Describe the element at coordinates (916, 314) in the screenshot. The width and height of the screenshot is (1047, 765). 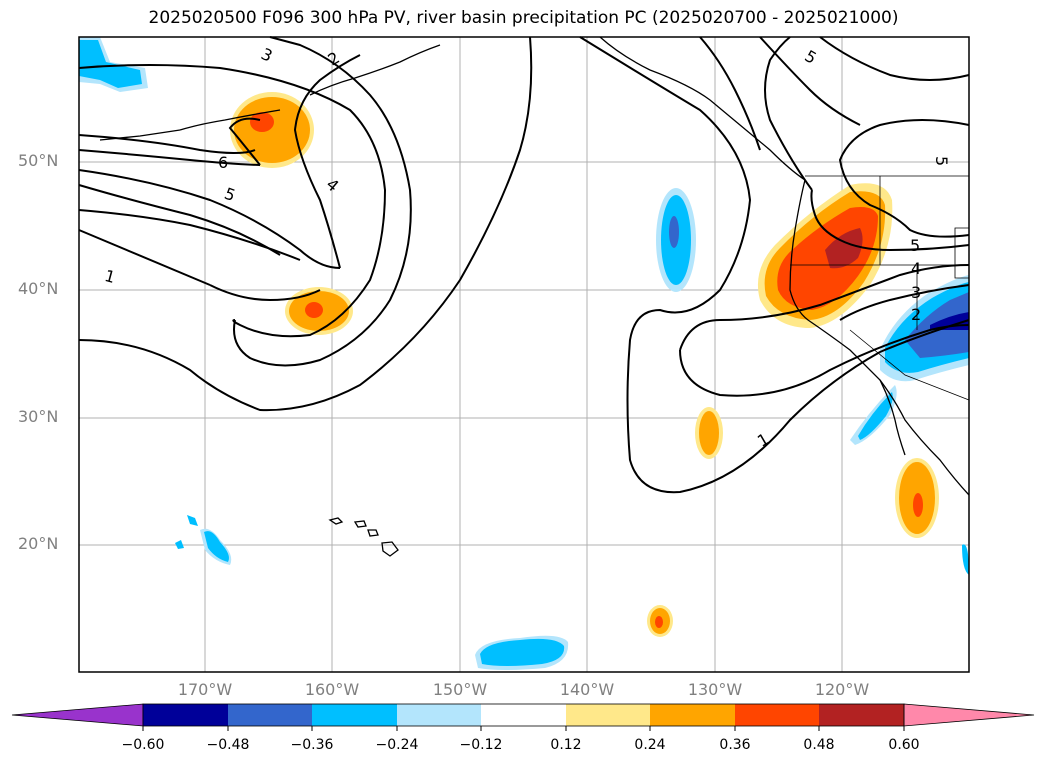
I see `contour-label: 2` at that location.